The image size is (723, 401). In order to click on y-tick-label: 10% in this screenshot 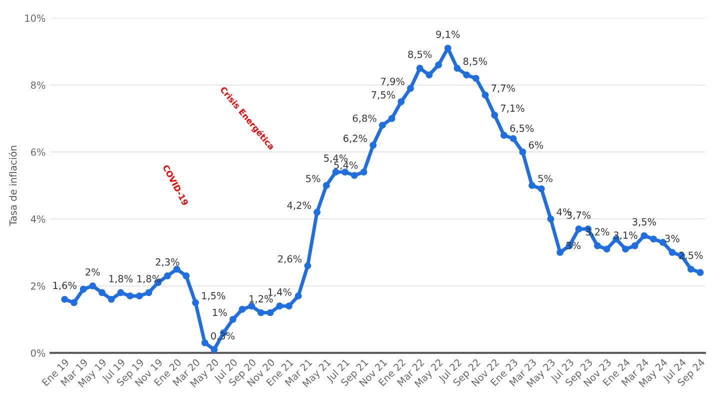, I will do `click(35, 18)`.